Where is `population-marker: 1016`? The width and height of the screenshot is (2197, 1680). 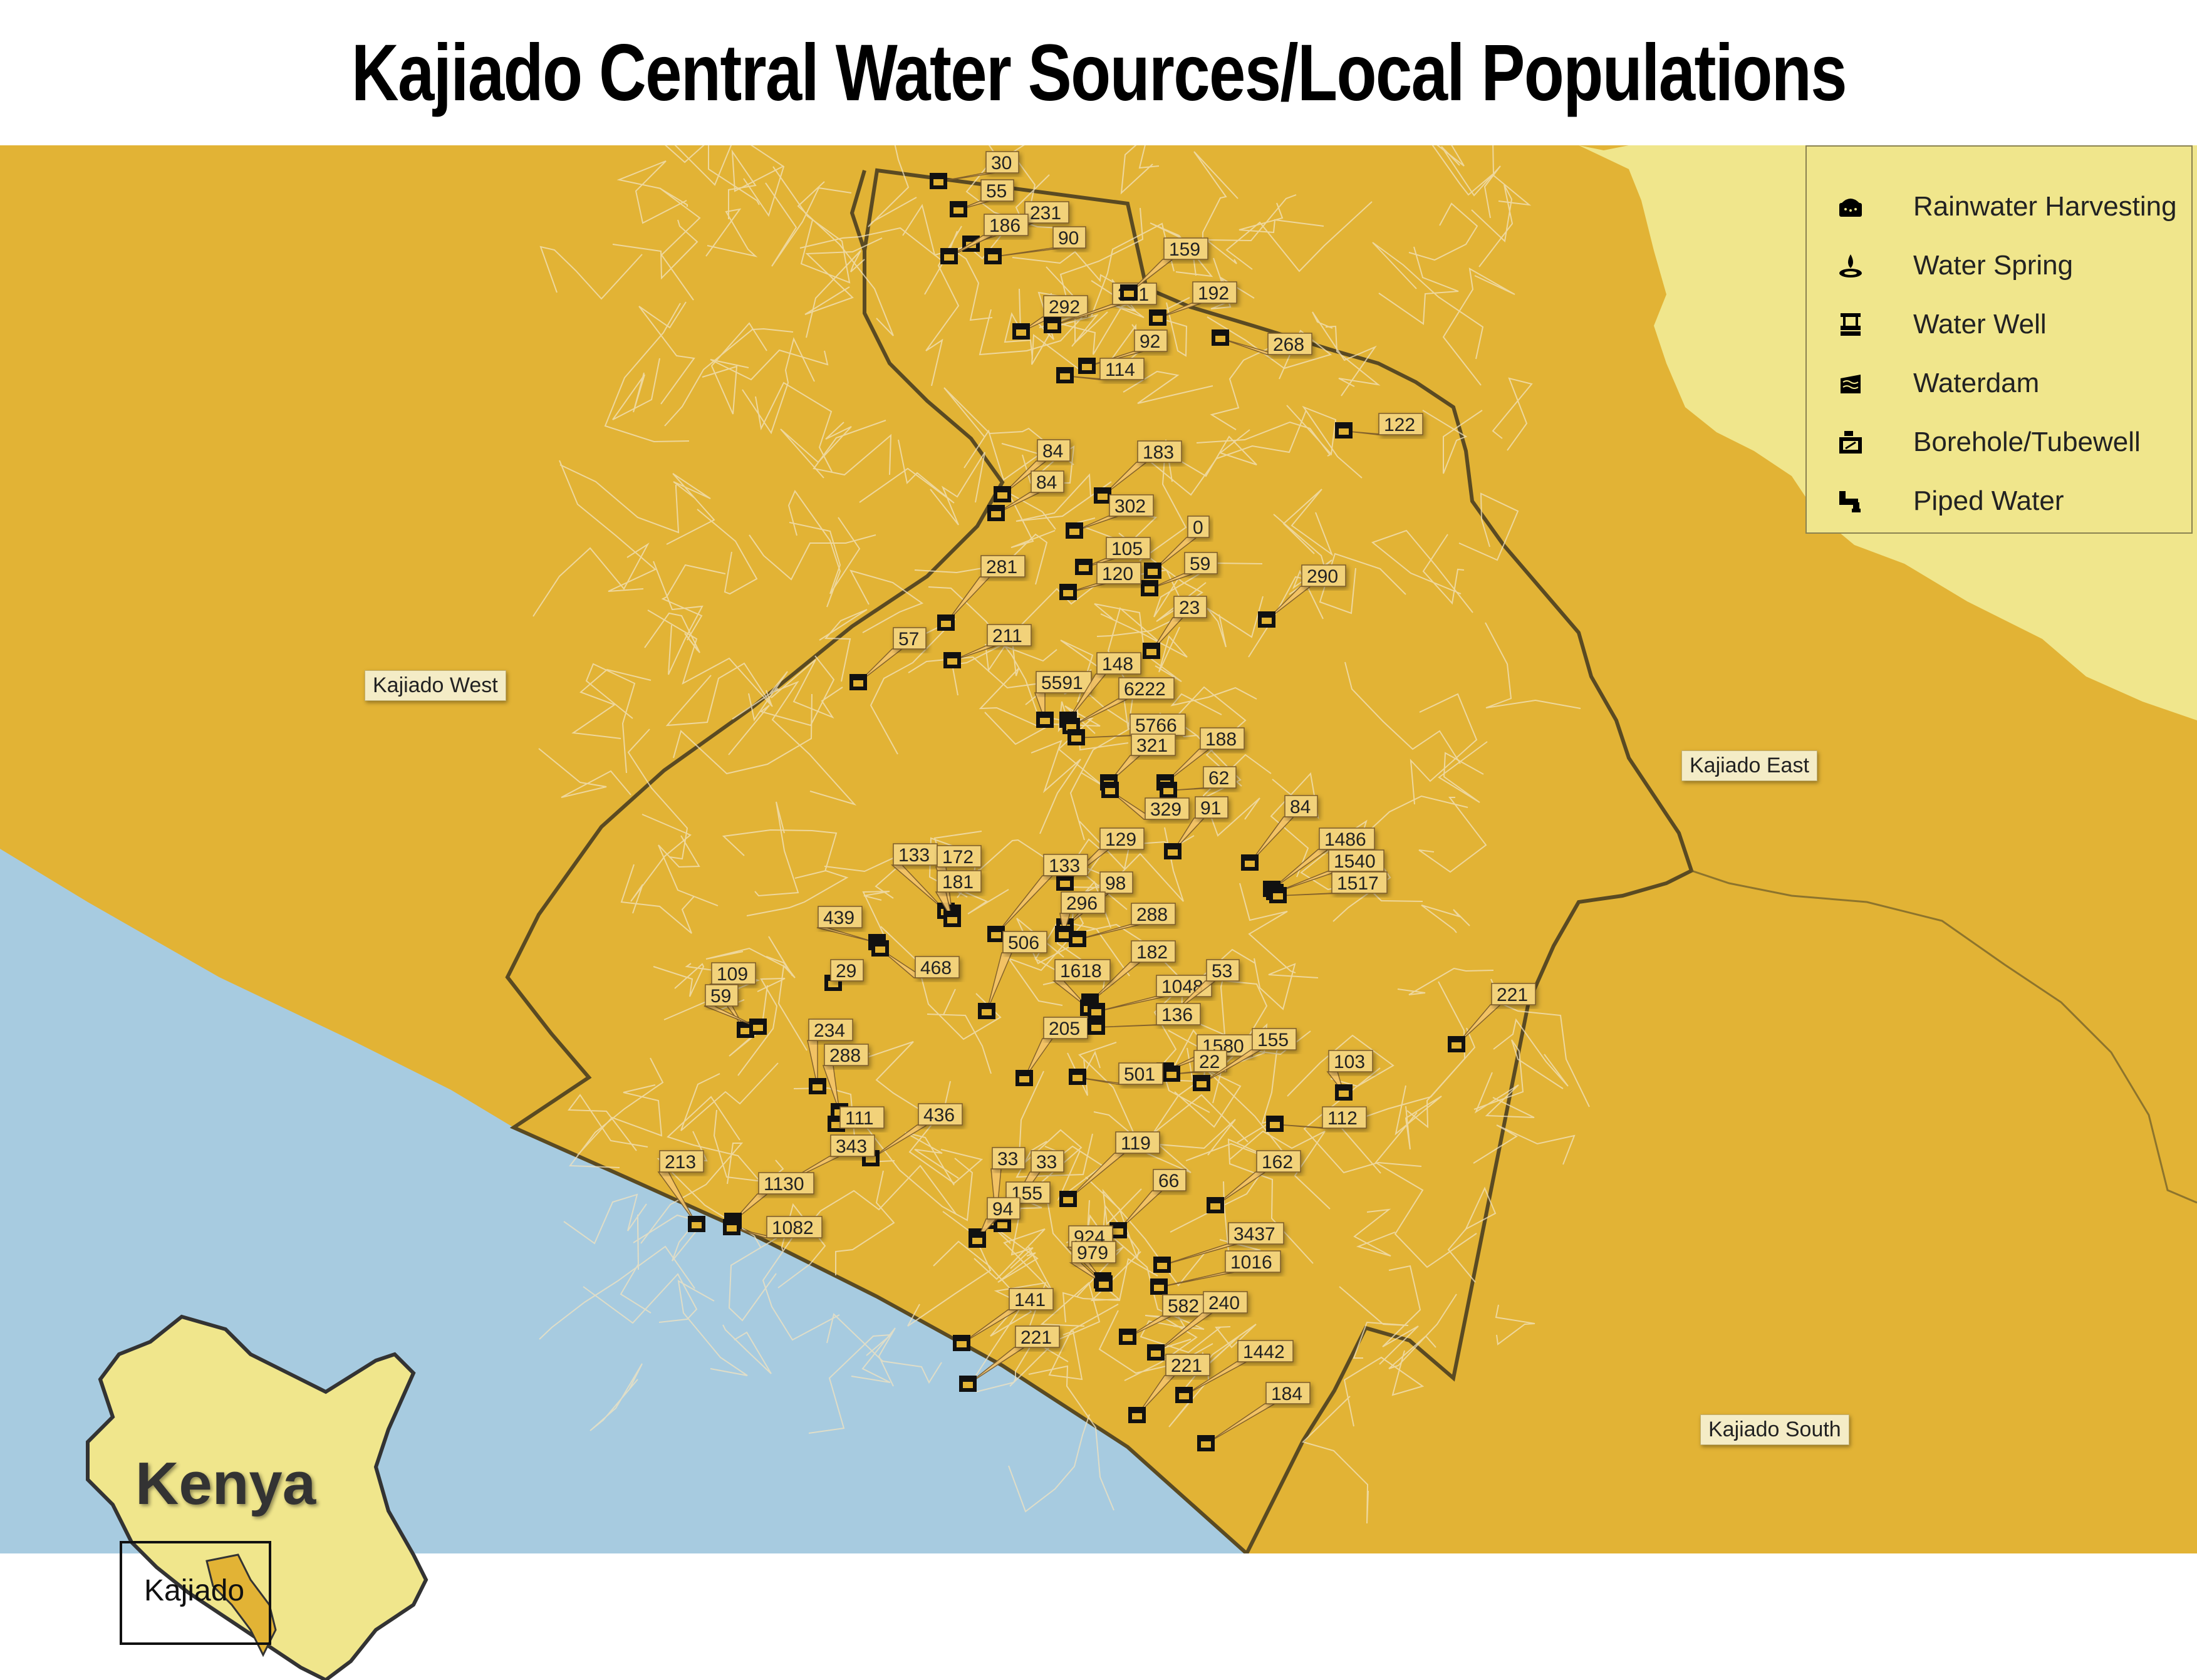 population-marker: 1016 is located at coordinates (1216, 1273).